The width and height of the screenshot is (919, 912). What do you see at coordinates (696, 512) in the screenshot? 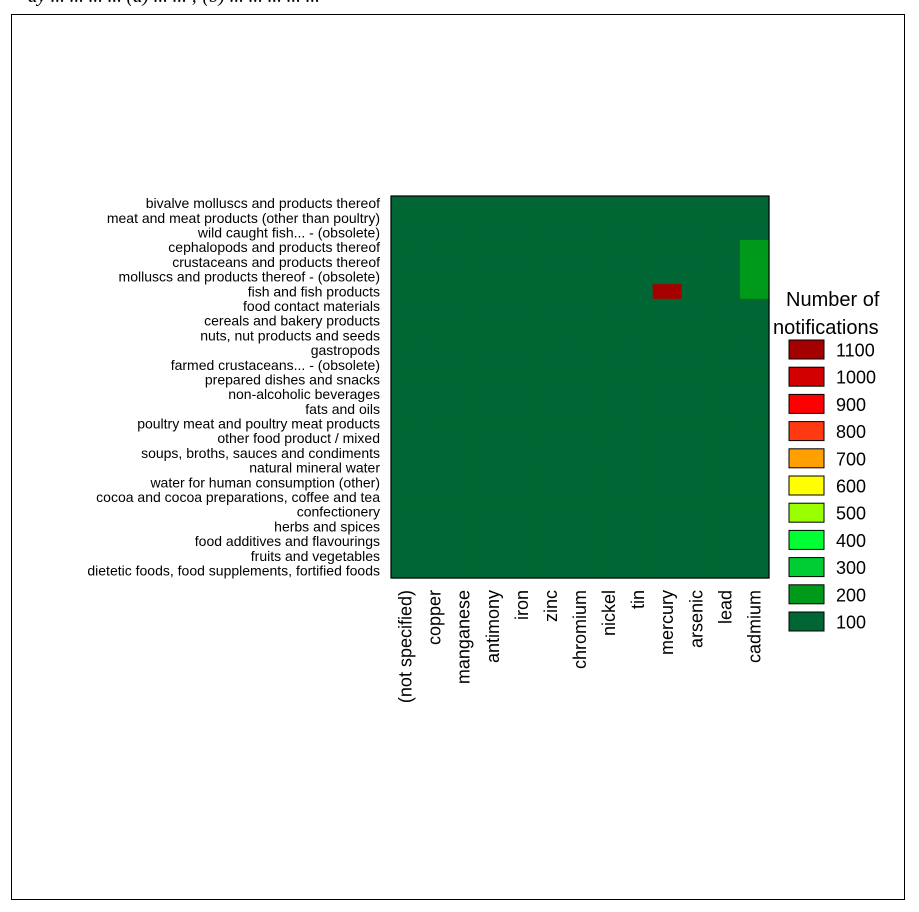
I see `heatmap-cell-confectionery-arsenic` at bounding box center [696, 512].